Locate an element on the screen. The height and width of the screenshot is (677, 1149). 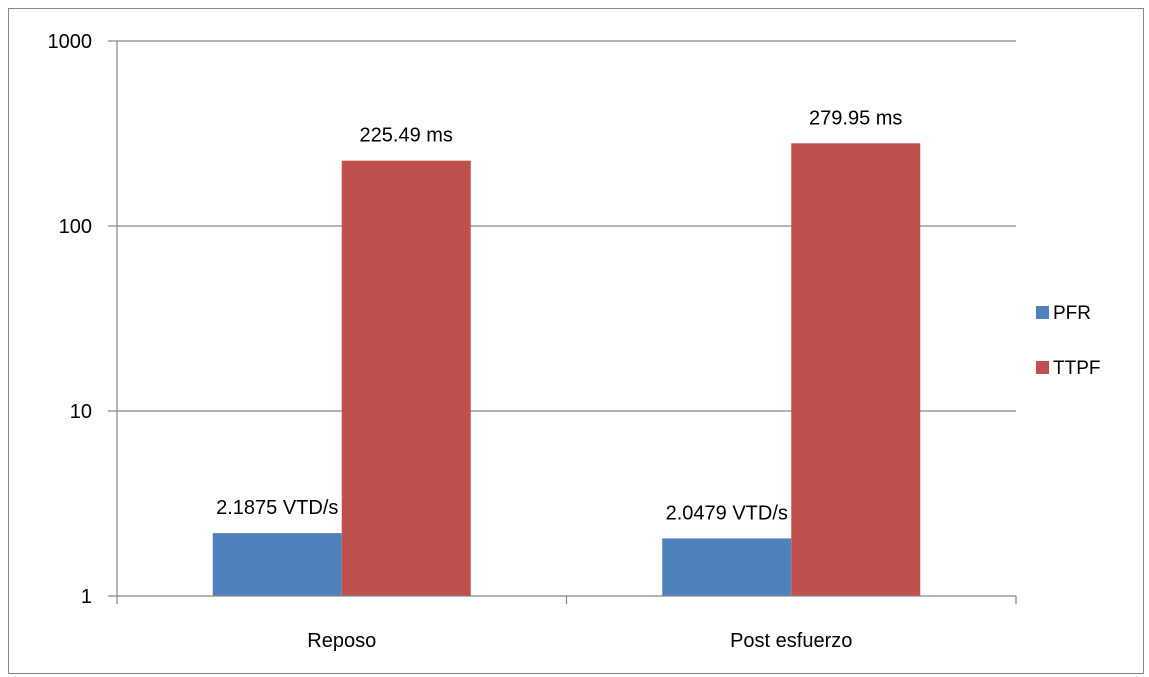
legend: PFR TTPF is located at coordinates (1068, 341).